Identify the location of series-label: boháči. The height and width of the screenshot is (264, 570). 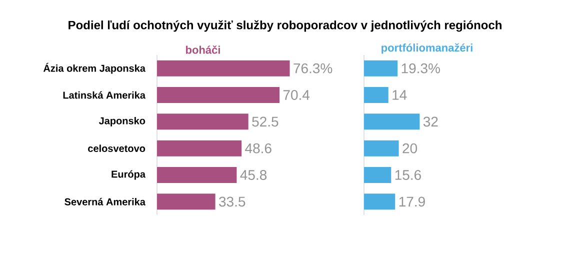
(203, 49).